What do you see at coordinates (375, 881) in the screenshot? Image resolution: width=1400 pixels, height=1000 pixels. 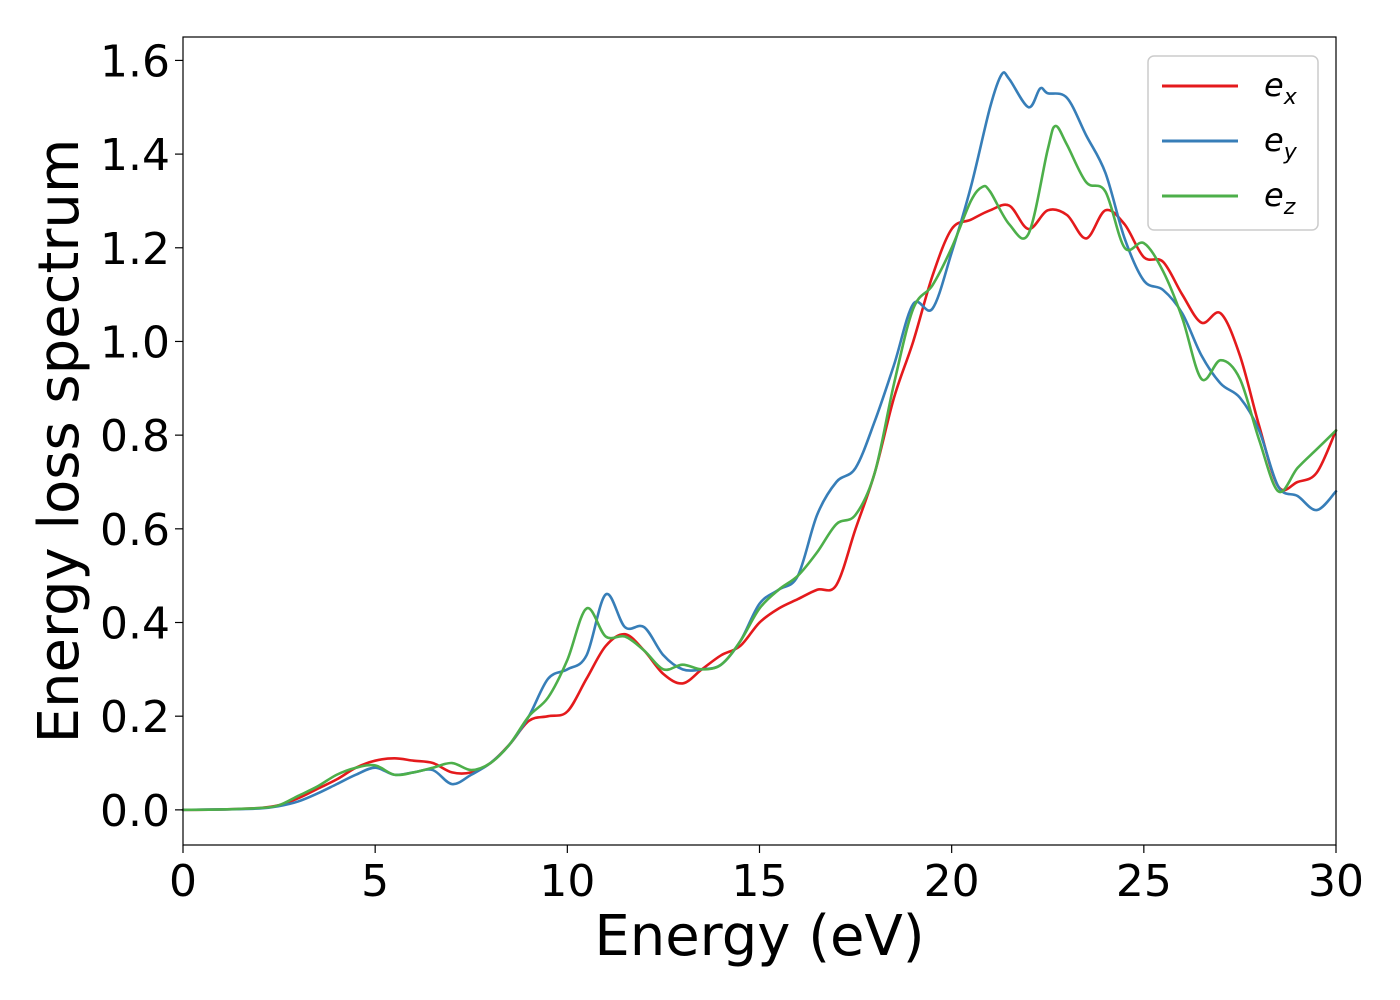 I see `x-tick-label: 5` at bounding box center [375, 881].